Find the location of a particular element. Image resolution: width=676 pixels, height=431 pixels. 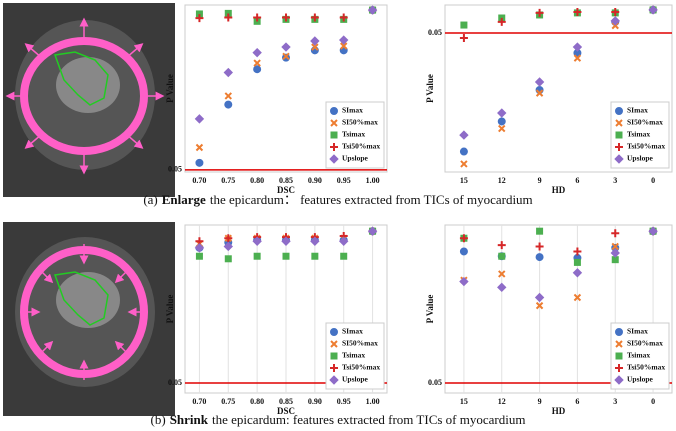

x-tick-label: 0 is located at coordinates (653, 401).